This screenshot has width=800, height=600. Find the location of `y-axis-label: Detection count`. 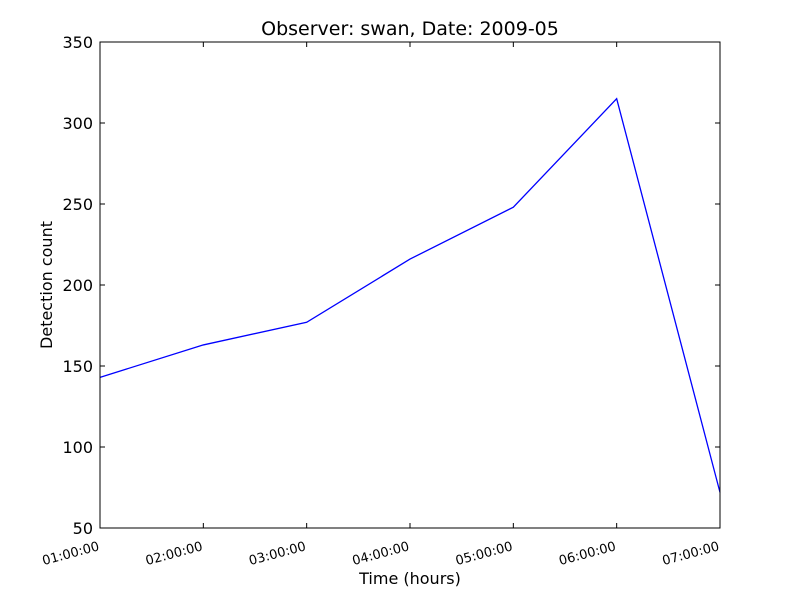

y-axis-label: Detection count is located at coordinates (46, 285).